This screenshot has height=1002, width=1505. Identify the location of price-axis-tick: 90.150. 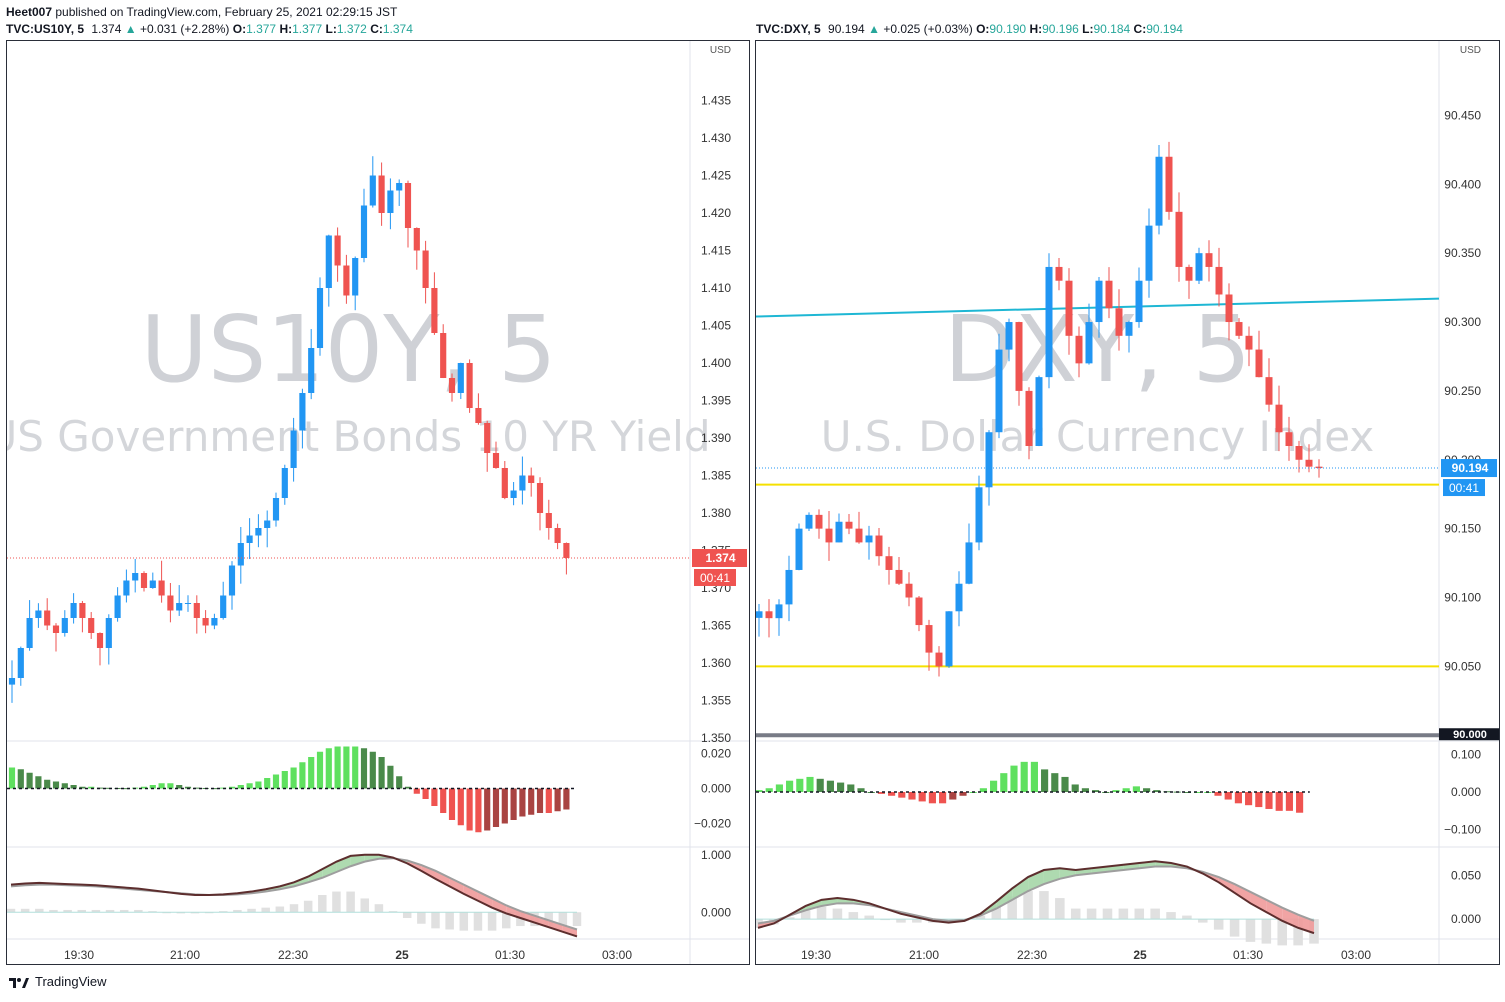
(1462, 529).